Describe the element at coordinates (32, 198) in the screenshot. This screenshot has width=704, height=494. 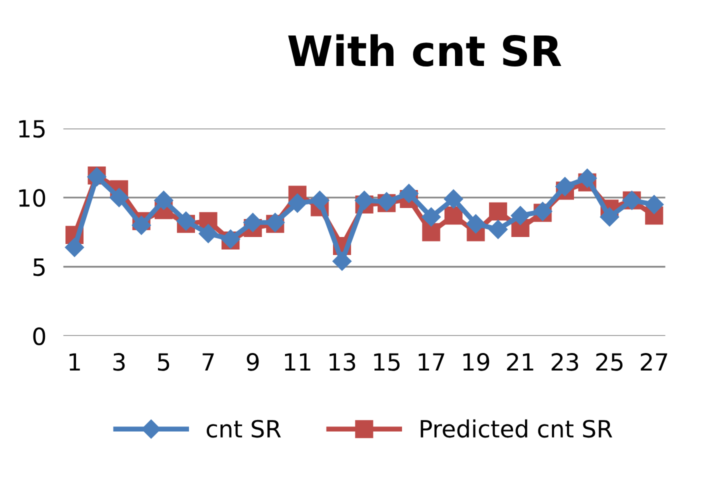
I see `y-tick-label: 10` at that location.